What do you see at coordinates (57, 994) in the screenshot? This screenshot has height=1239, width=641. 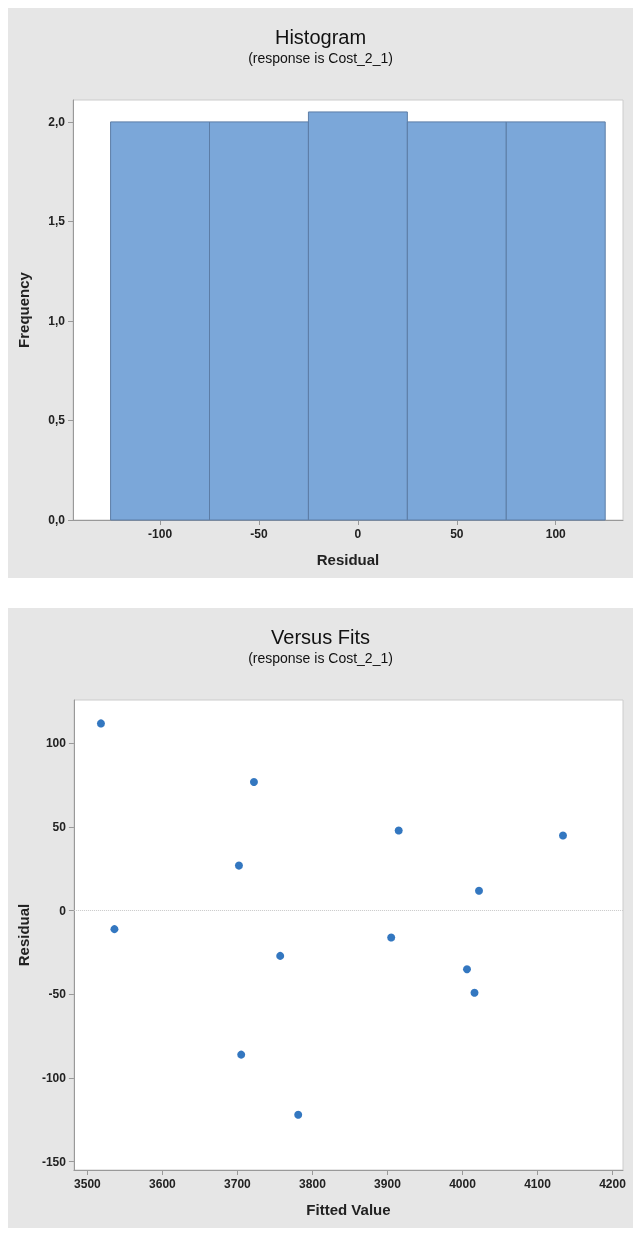 I see `y-tick-label: -50` at bounding box center [57, 994].